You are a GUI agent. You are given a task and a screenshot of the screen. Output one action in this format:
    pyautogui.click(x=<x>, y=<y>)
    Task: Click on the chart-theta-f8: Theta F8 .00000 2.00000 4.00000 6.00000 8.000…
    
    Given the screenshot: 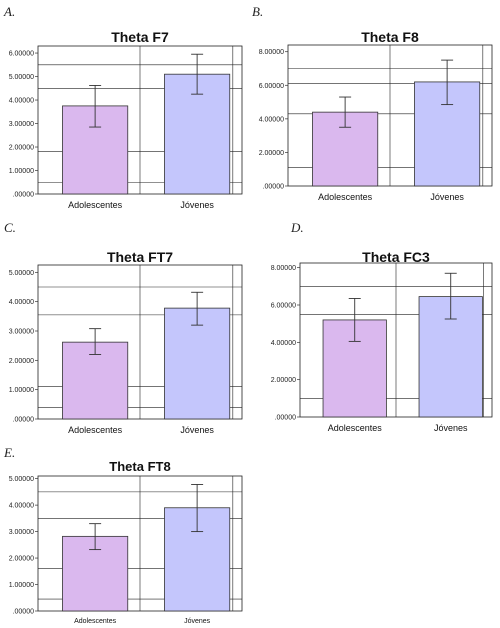 What is the action you would take?
    pyautogui.click(x=376, y=115)
    